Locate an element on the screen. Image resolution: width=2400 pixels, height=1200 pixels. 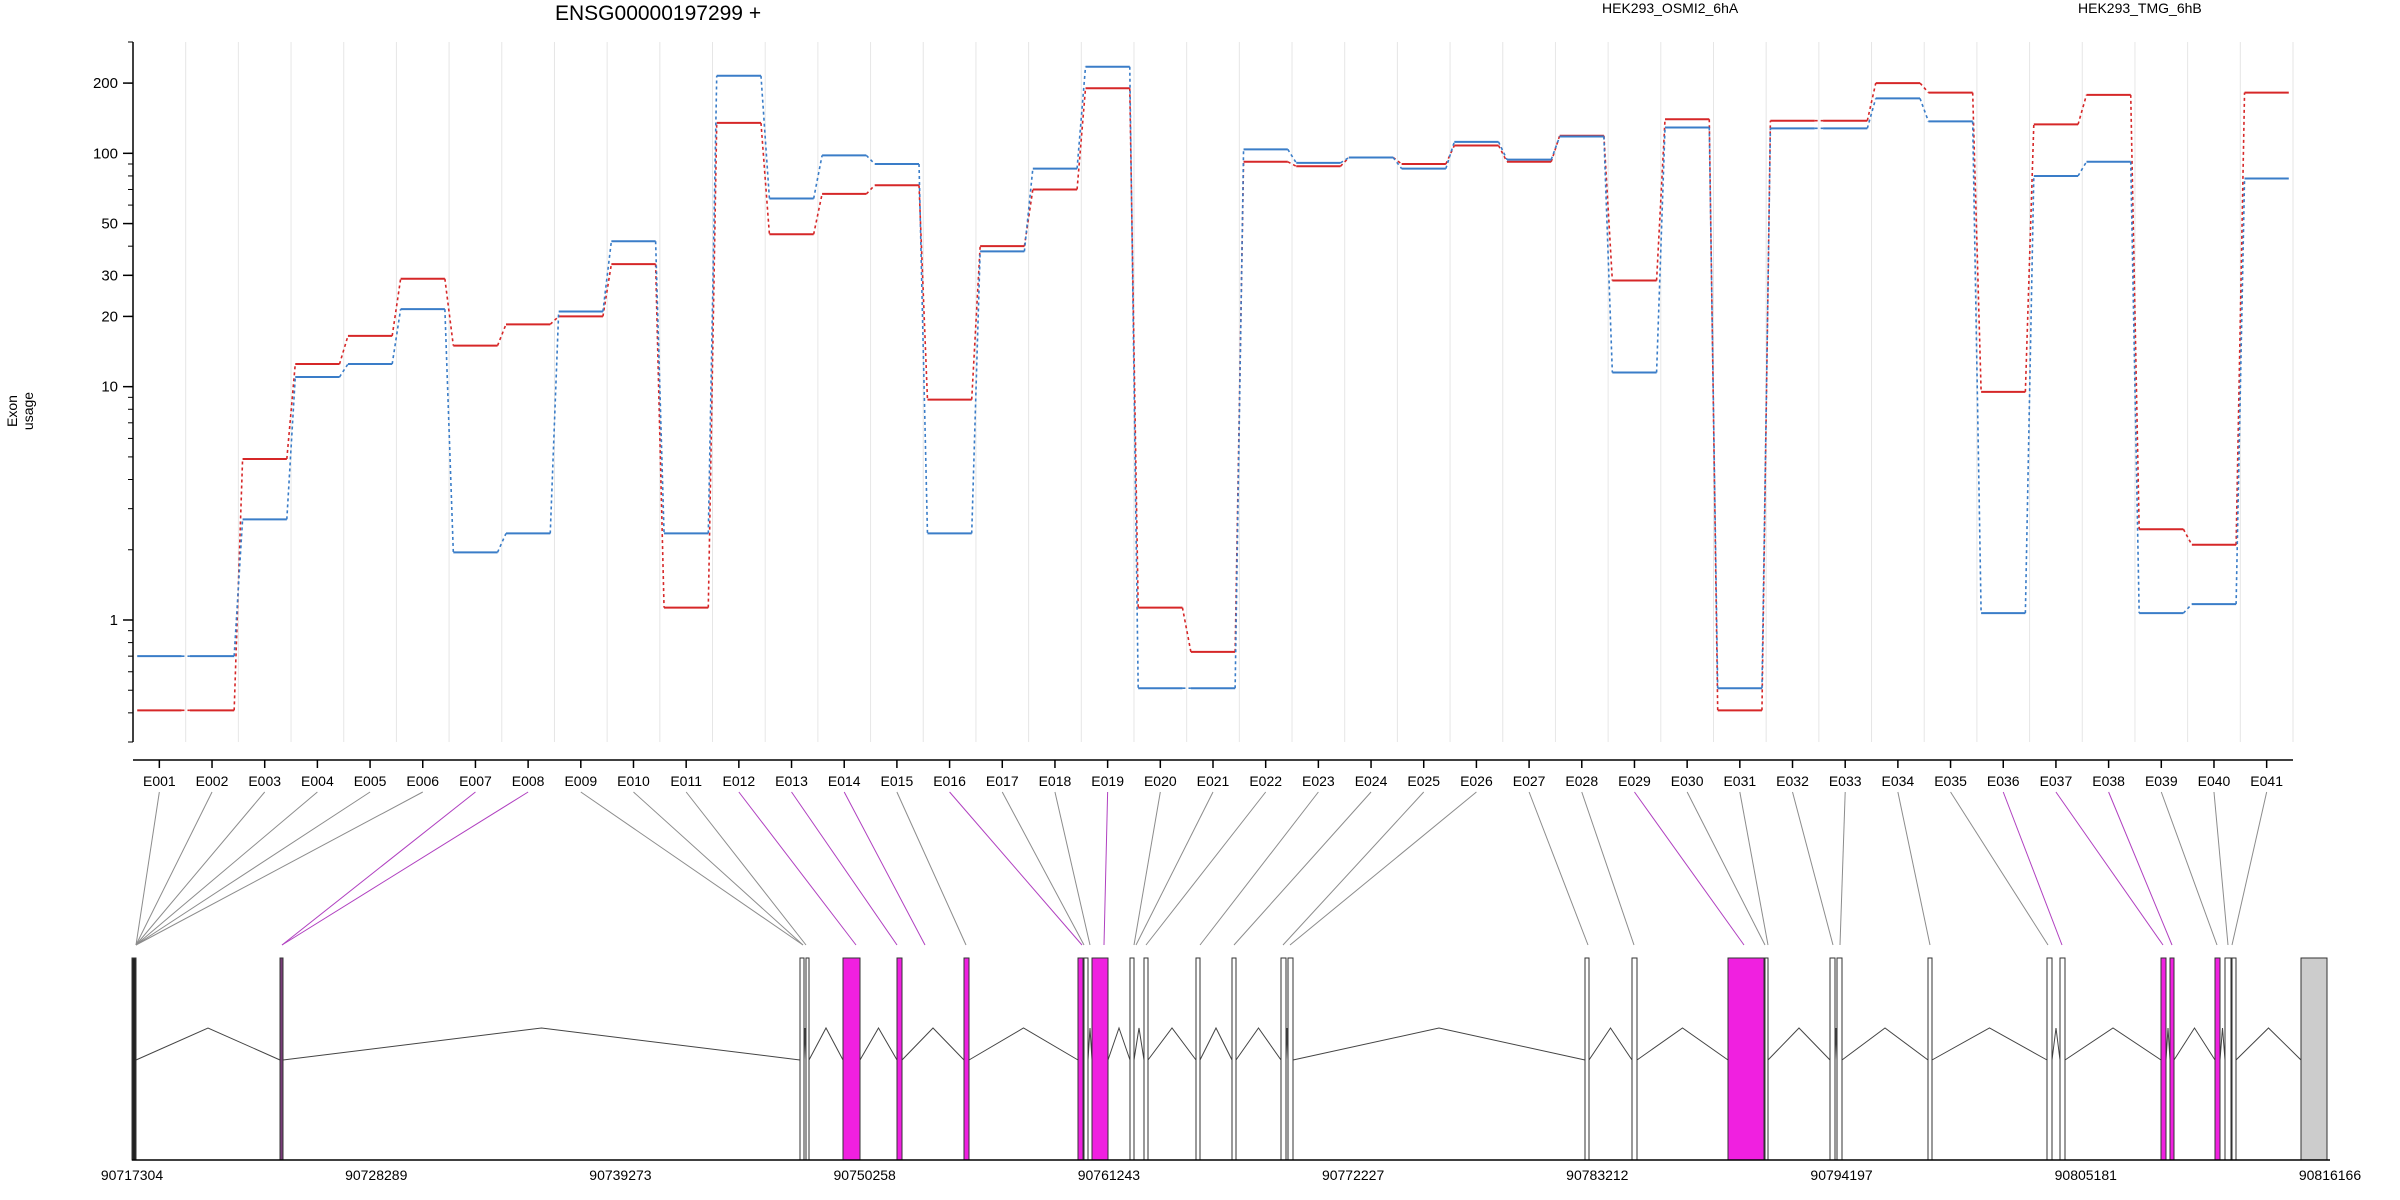
x-tick-label: E016 is located at coordinates (949, 781).